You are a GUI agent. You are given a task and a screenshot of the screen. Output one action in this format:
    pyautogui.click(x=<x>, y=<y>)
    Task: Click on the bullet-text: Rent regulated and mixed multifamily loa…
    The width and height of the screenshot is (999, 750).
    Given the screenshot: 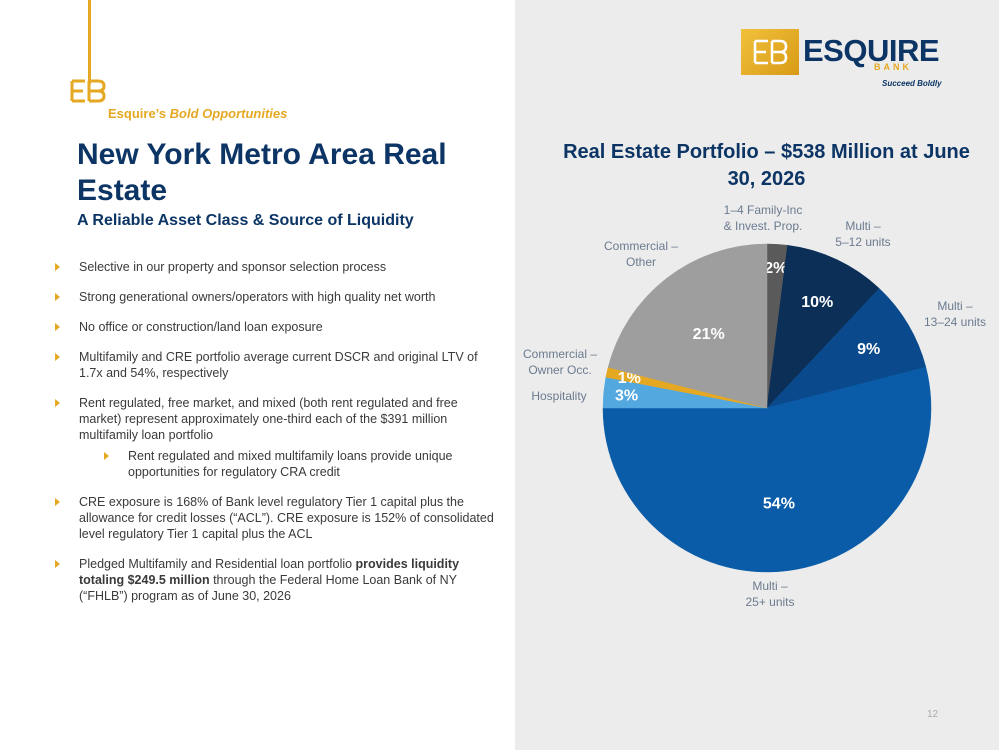 What is the action you would take?
    pyautogui.click(x=290, y=464)
    